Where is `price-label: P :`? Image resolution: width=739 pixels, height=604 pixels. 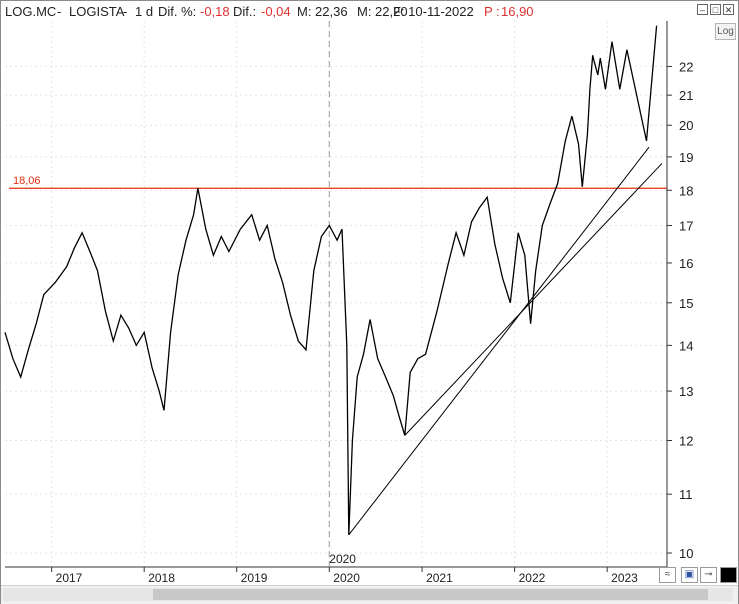
price-label: P : is located at coordinates (492, 11).